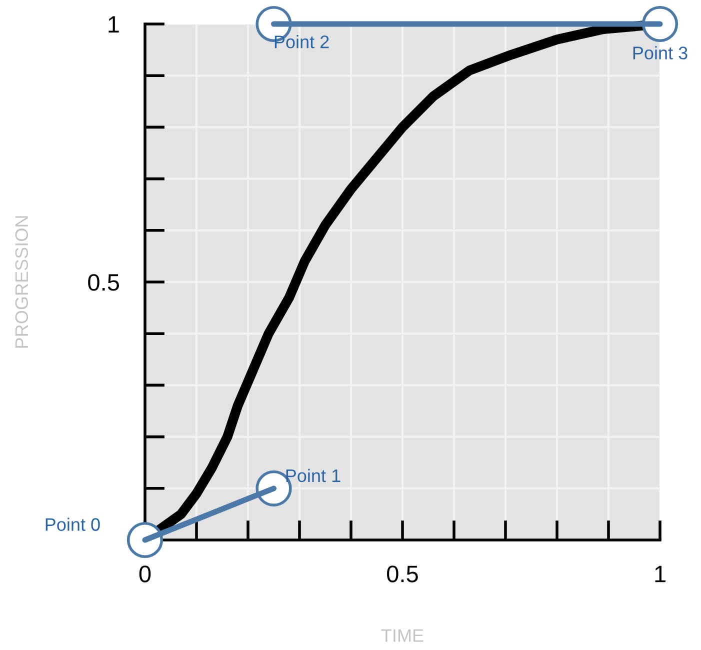  Describe the element at coordinates (313, 475) in the screenshot. I see `annotation: Point 1` at that location.